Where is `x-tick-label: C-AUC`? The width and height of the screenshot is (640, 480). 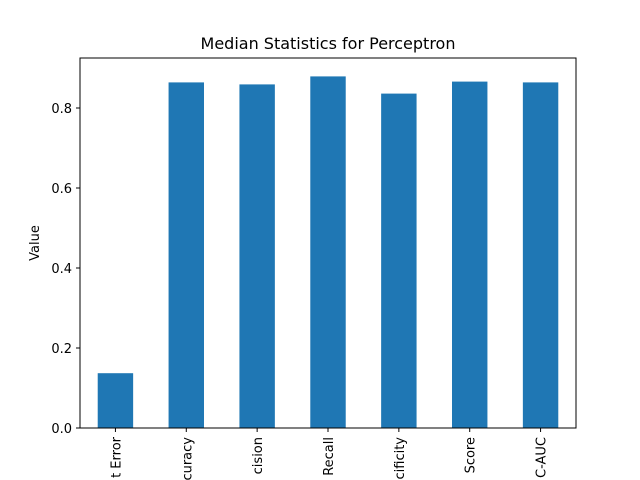 x-tick-label: C-AUC is located at coordinates (542, 457).